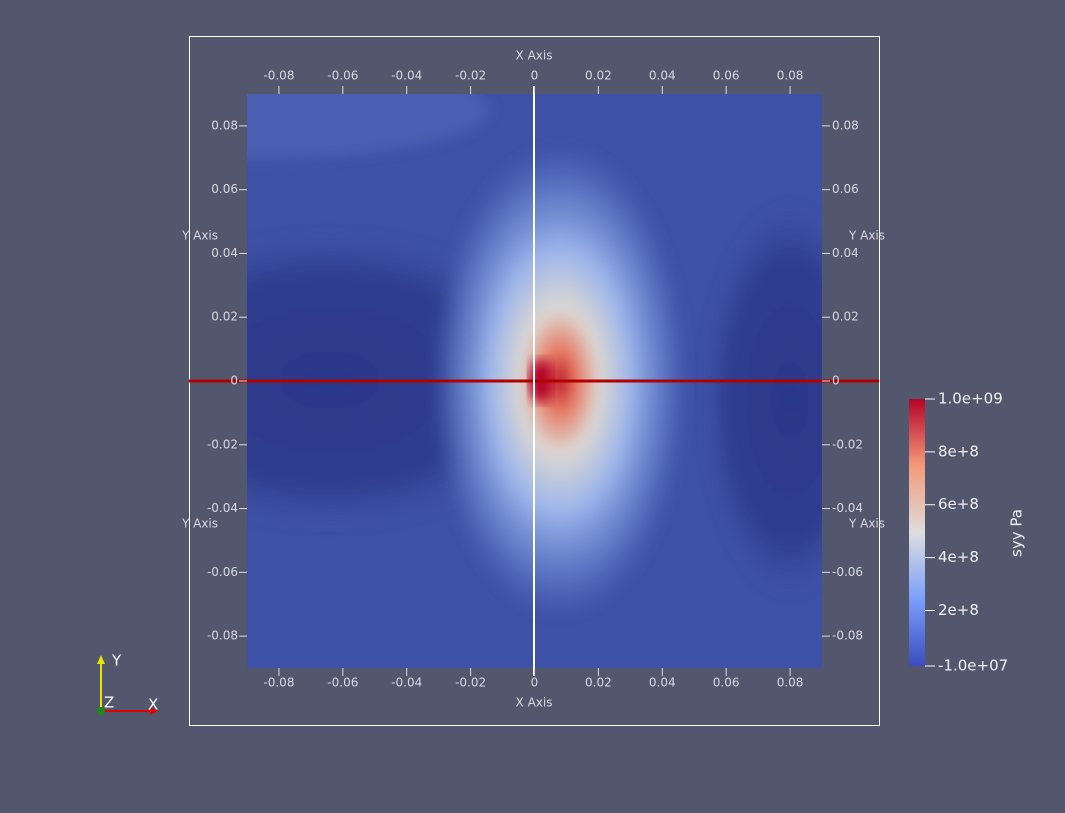 This screenshot has height=813, width=1065. What do you see at coordinates (127, 683) in the screenshot?
I see `orientation-triad: Y X Z` at bounding box center [127, 683].